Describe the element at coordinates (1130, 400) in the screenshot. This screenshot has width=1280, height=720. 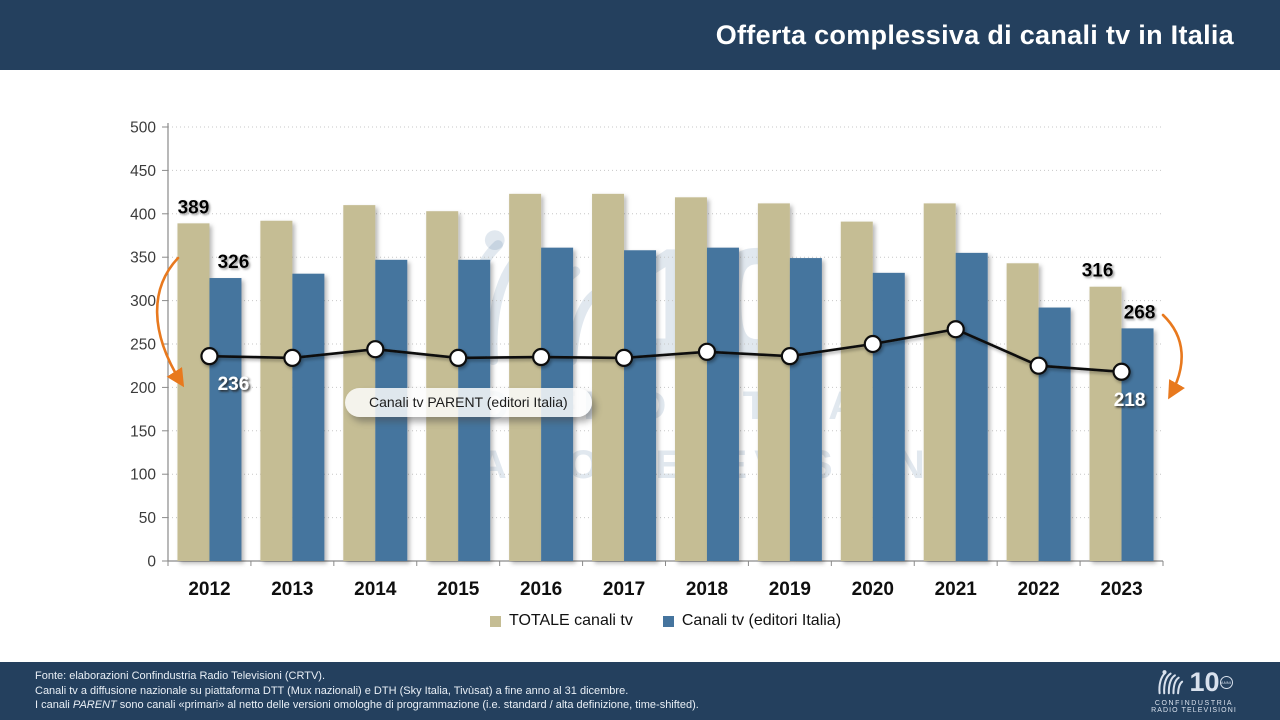
I see `svg-text: 218` at that location.